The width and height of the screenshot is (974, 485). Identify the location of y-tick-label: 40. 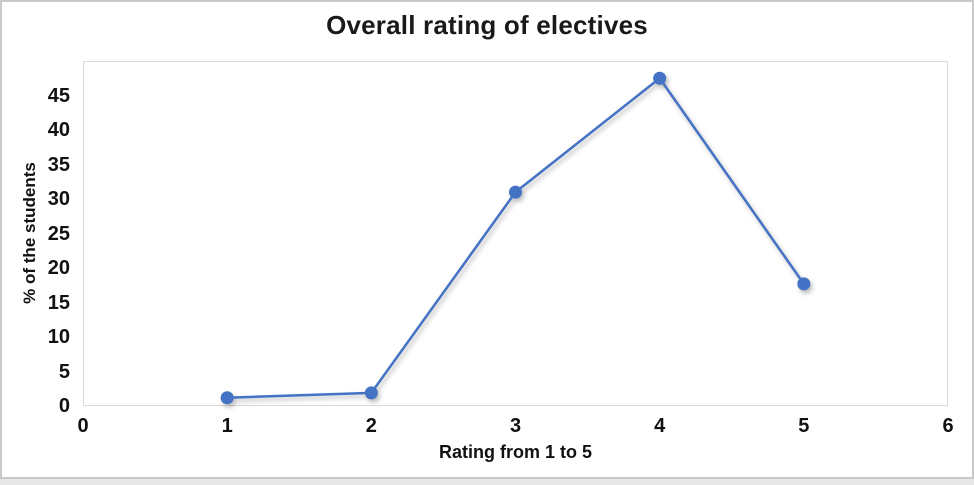
(58, 130).